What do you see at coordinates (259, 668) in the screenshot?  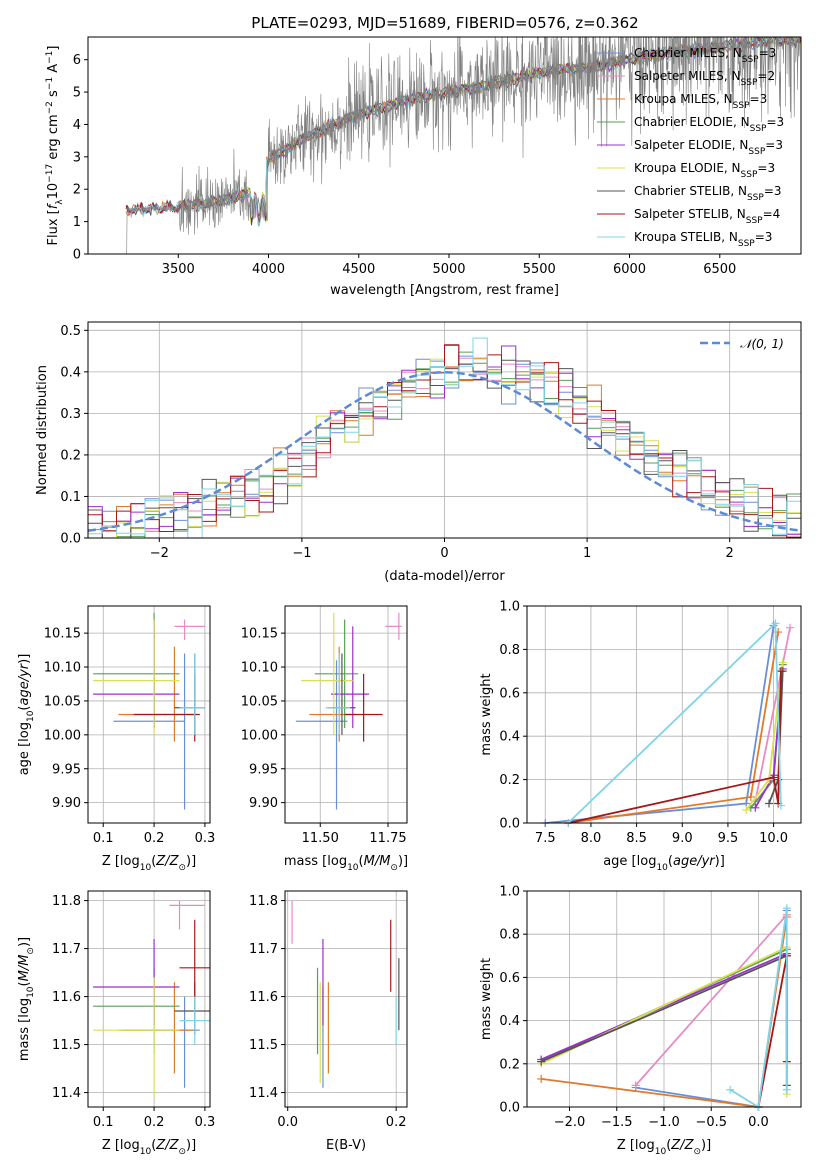 I see `y-tick-label: 10.10` at bounding box center [259, 668].